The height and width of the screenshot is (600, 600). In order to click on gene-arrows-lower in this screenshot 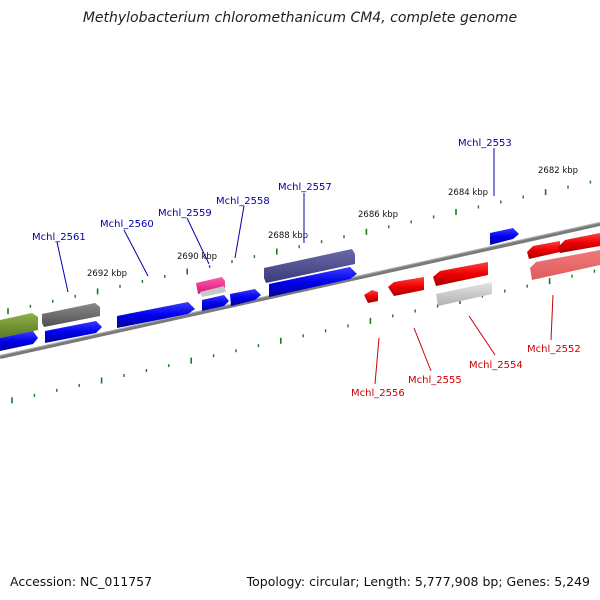, I will do `click(482, 269)`.